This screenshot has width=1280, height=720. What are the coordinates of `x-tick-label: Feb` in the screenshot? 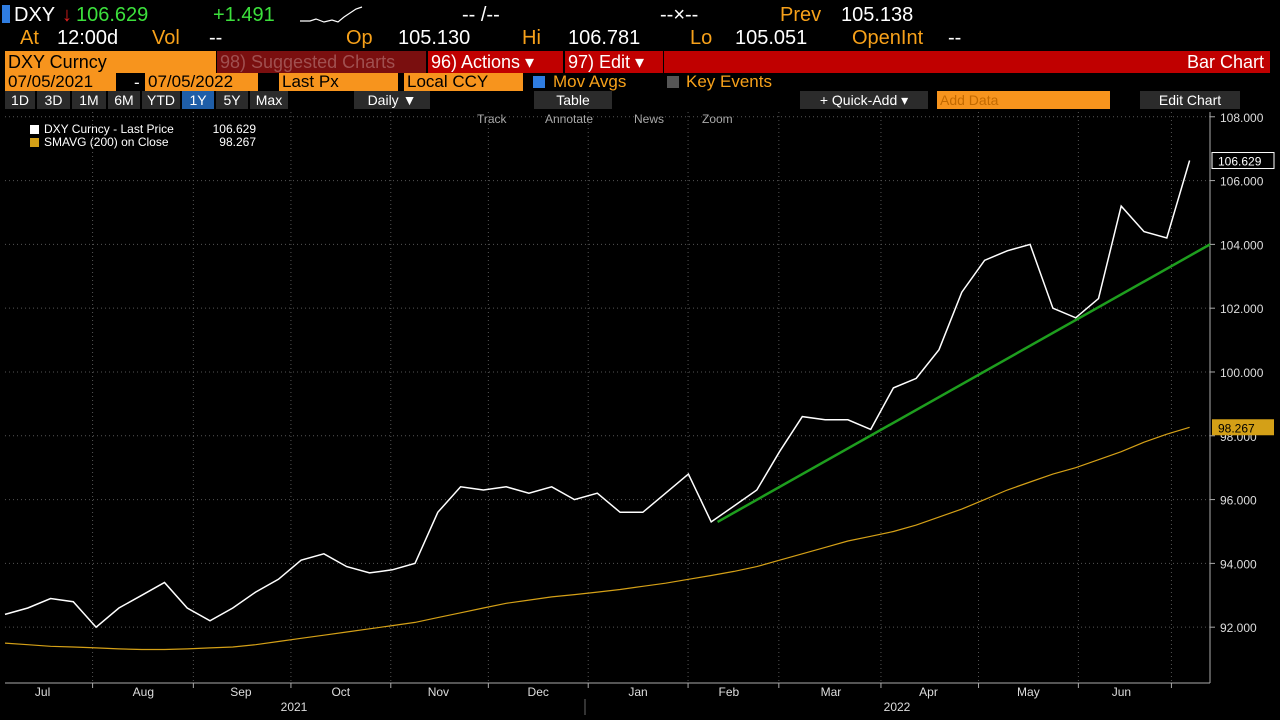 It's located at (728, 692).